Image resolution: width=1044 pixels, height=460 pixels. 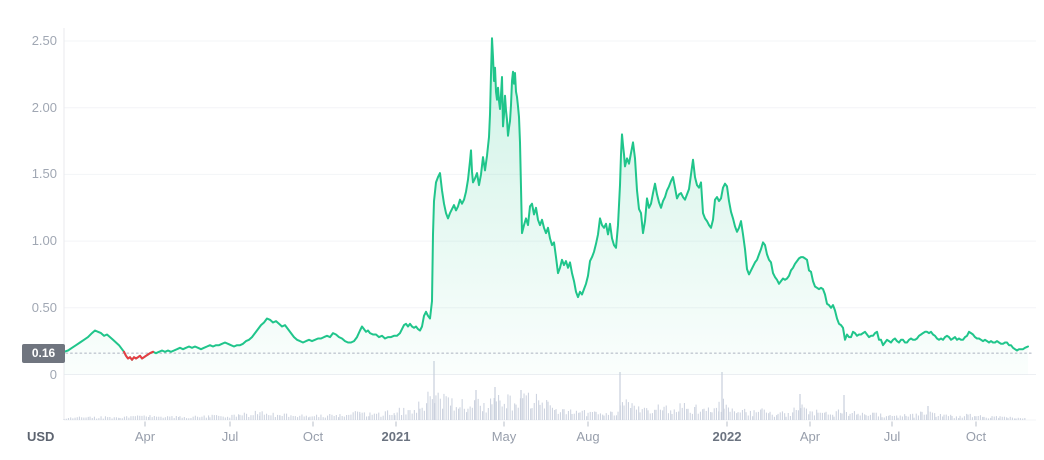 I want to click on volume-bars, so click(x=544, y=390).